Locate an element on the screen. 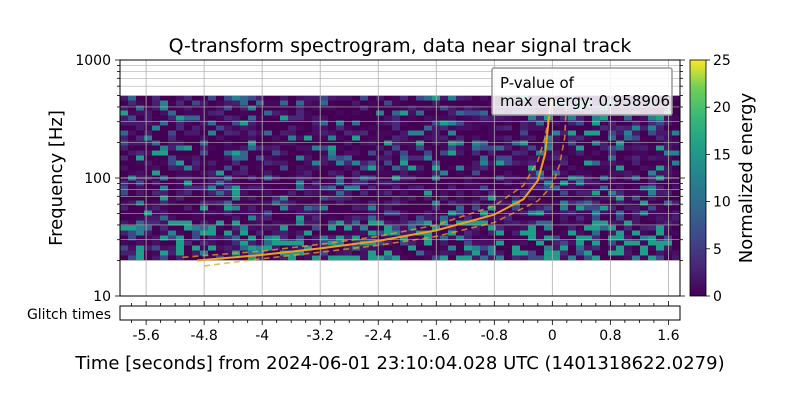 Image resolution: width=800 pixels, height=400 pixels. colorbar-tick-label: 25 is located at coordinates (722, 61).